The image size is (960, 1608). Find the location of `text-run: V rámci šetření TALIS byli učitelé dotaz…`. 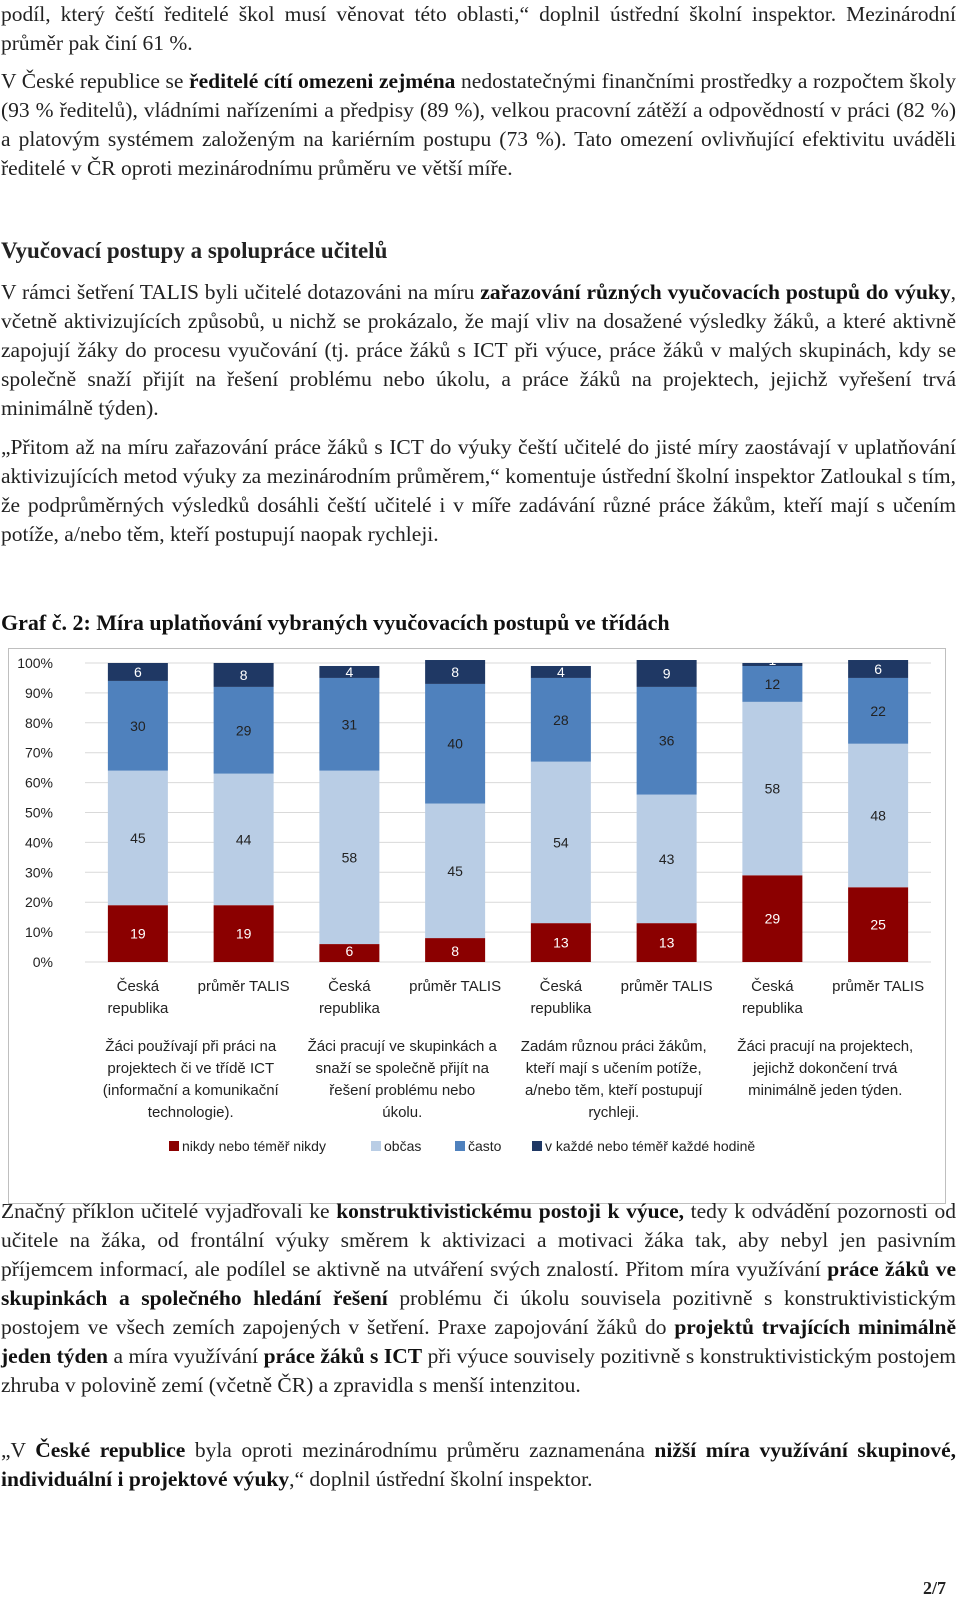

text-run: V rámci šetření TALIS byli učitelé dotaz… is located at coordinates (241, 292).